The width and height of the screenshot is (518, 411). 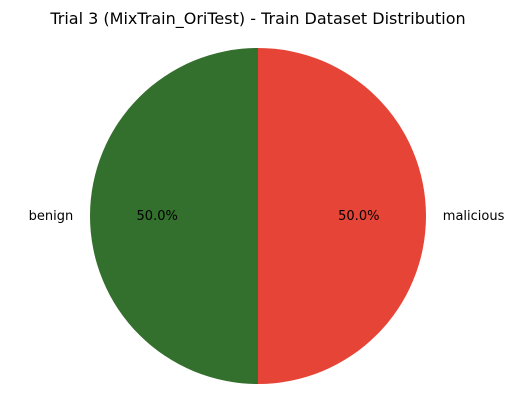 I want to click on pie-category-label-malicious: malicious, so click(x=474, y=216).